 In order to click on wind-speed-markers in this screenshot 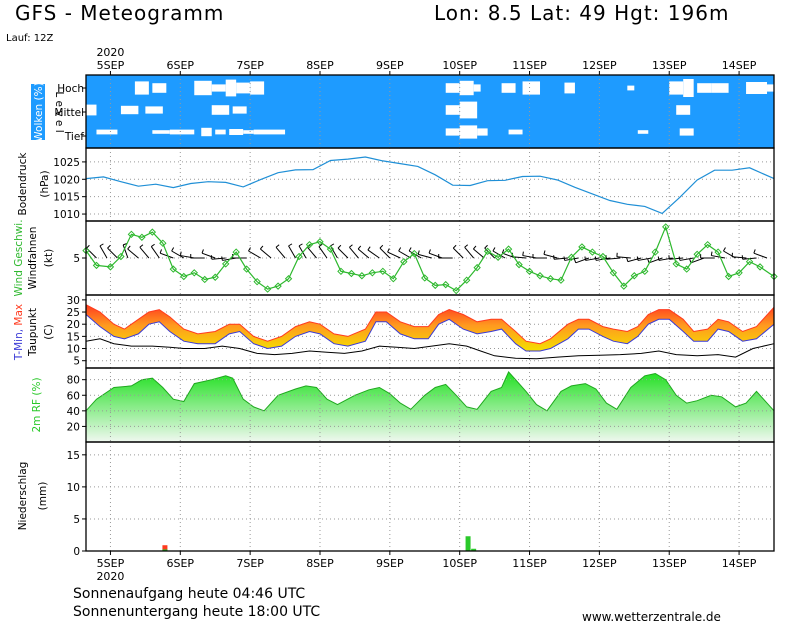, I will do `click(430, 259)`.